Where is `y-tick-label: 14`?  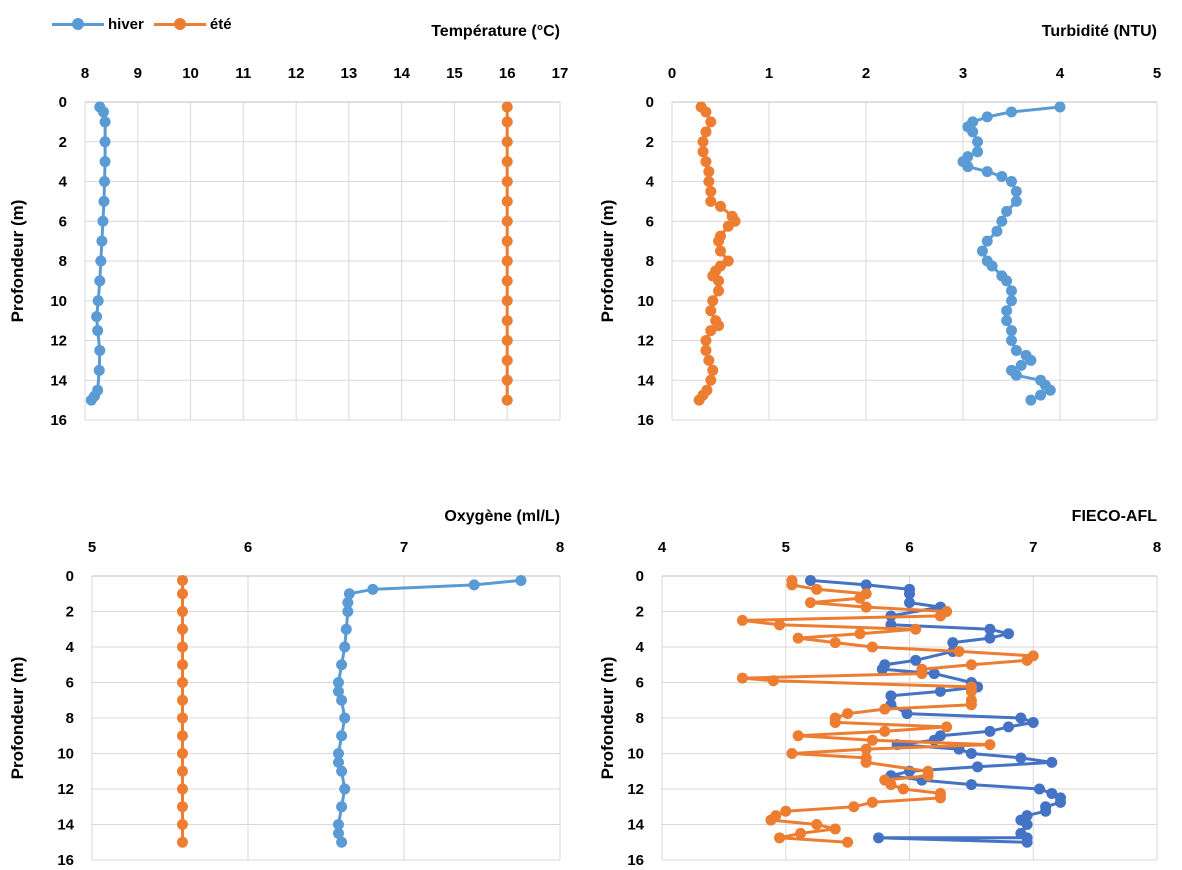 y-tick-label: 14 is located at coordinates (645, 380).